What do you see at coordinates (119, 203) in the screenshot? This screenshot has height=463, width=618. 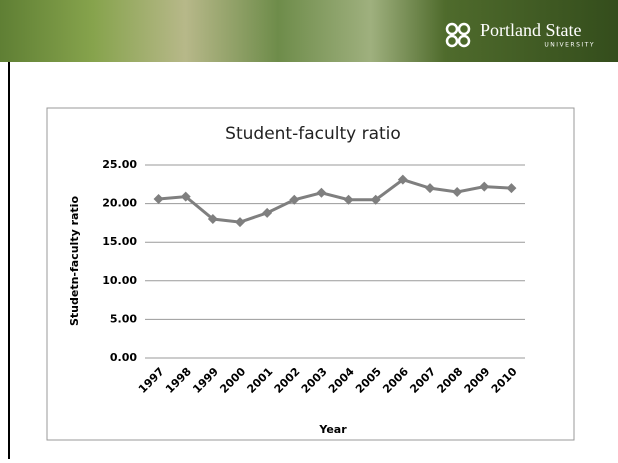 I see `y-tick-label: 20.00` at bounding box center [119, 203].